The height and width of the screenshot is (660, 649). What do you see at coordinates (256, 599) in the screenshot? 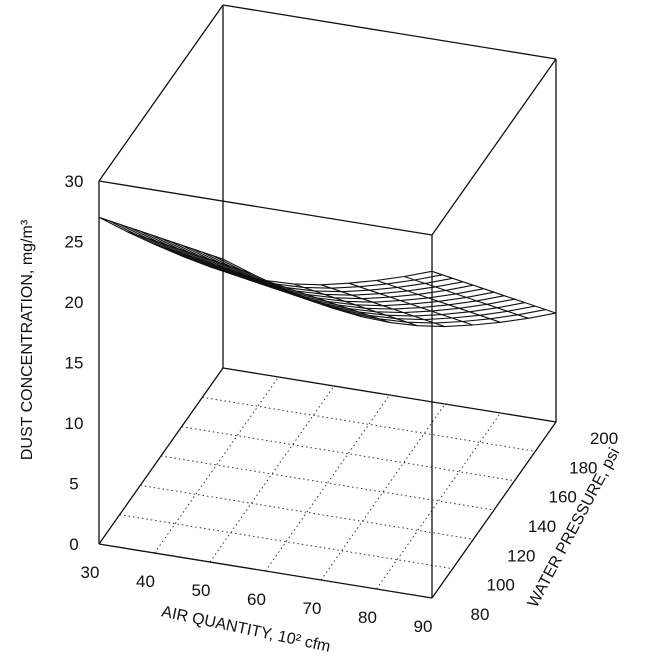
I see `x-tick-label: 60` at bounding box center [256, 599].